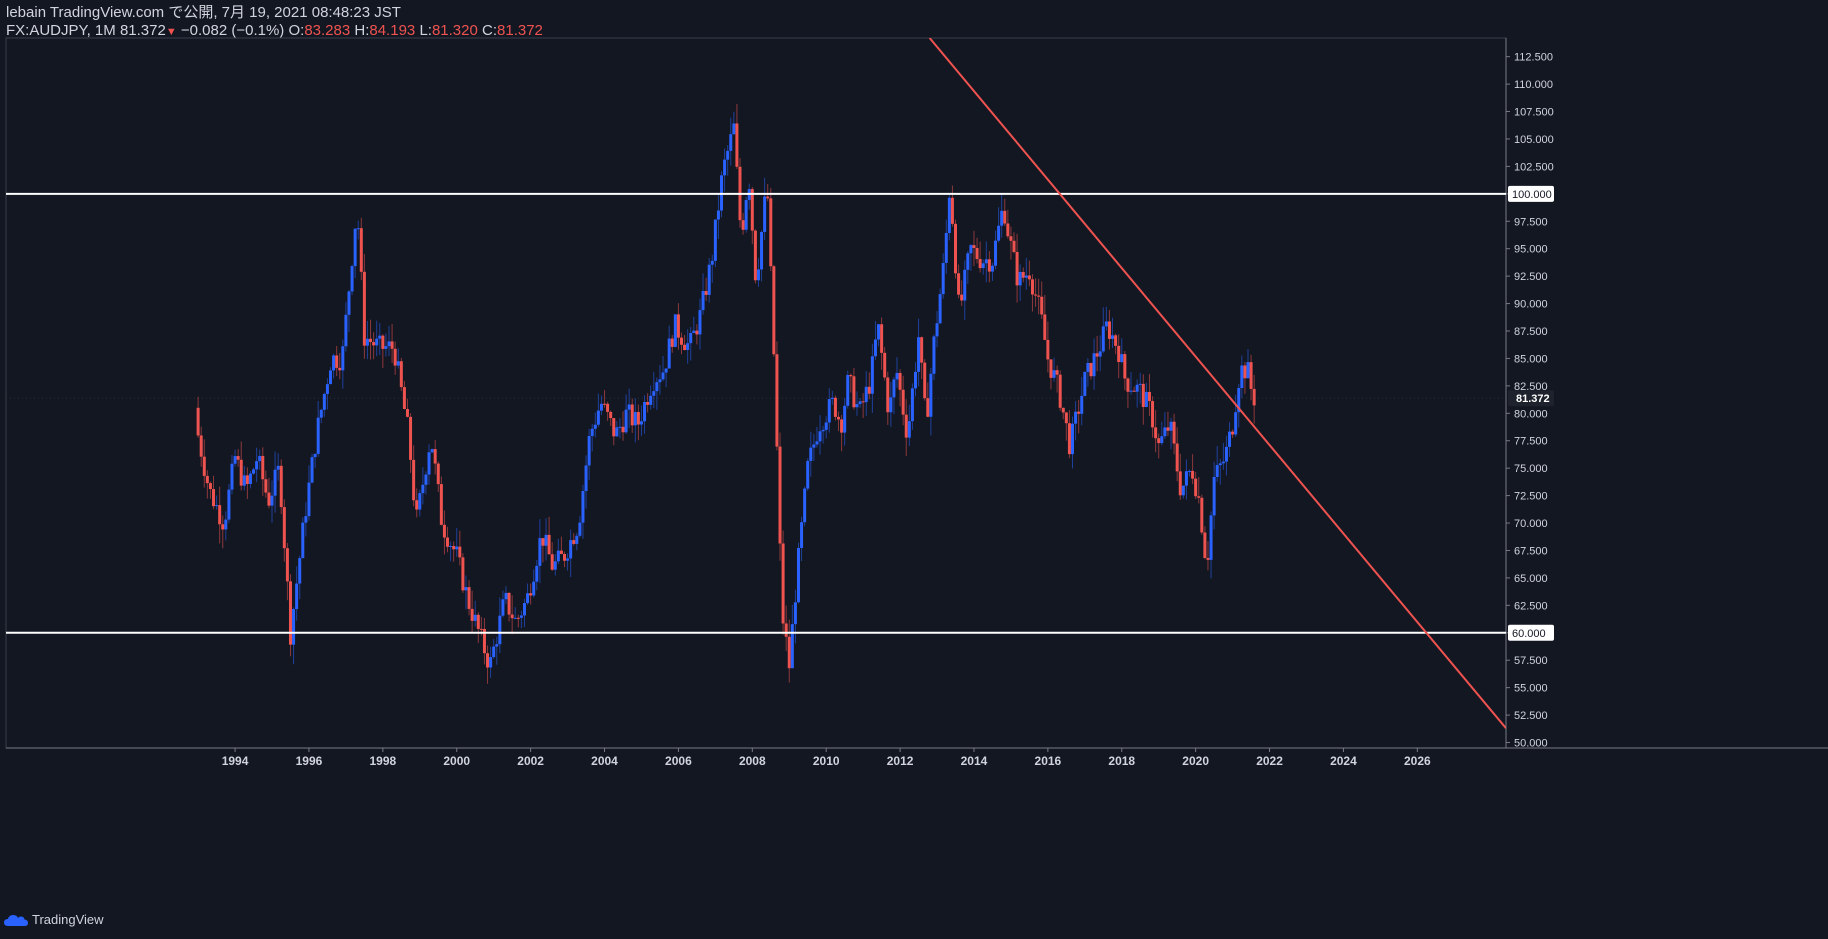 The height and width of the screenshot is (939, 1828). What do you see at coordinates (974, 761) in the screenshot?
I see `x-tick-label: 2014` at bounding box center [974, 761].